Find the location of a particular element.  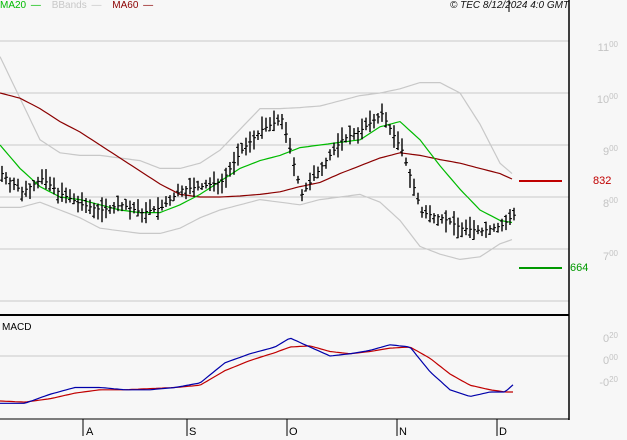

marker-832-label: 832 is located at coordinates (602, 181).